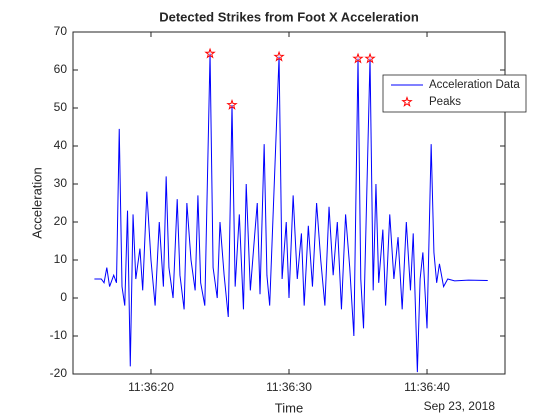 This screenshot has width=560, height=420. What do you see at coordinates (61, 107) in the screenshot?
I see `y-tick-label: 50` at bounding box center [61, 107].